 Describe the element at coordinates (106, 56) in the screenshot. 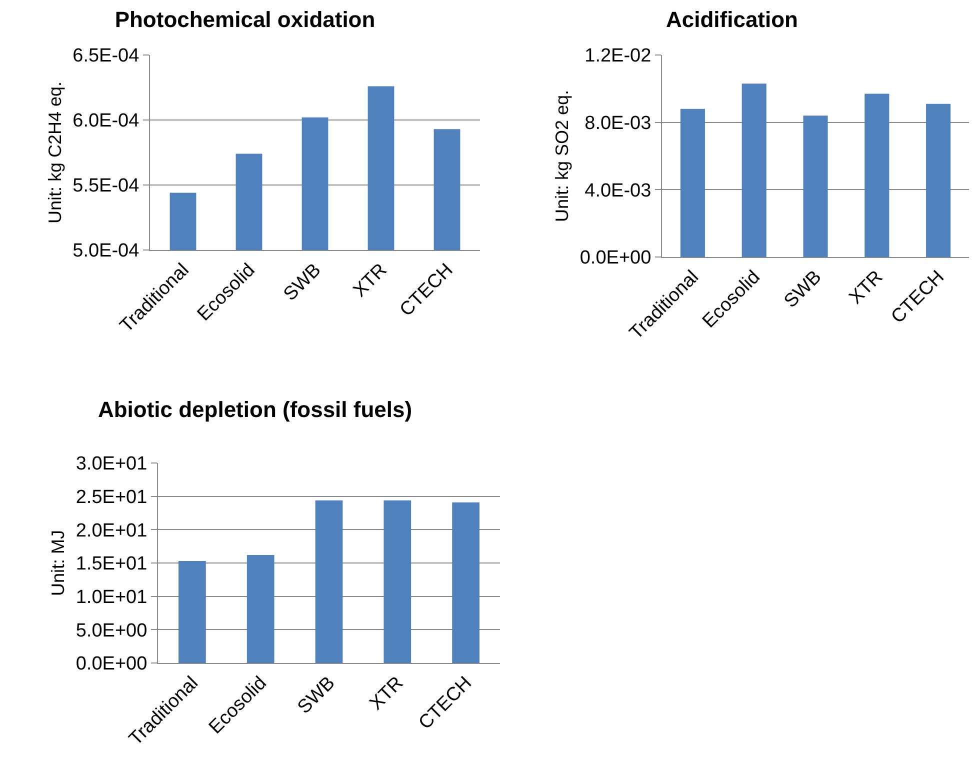

I see `y-tick-label: 6.5E-04` at that location.